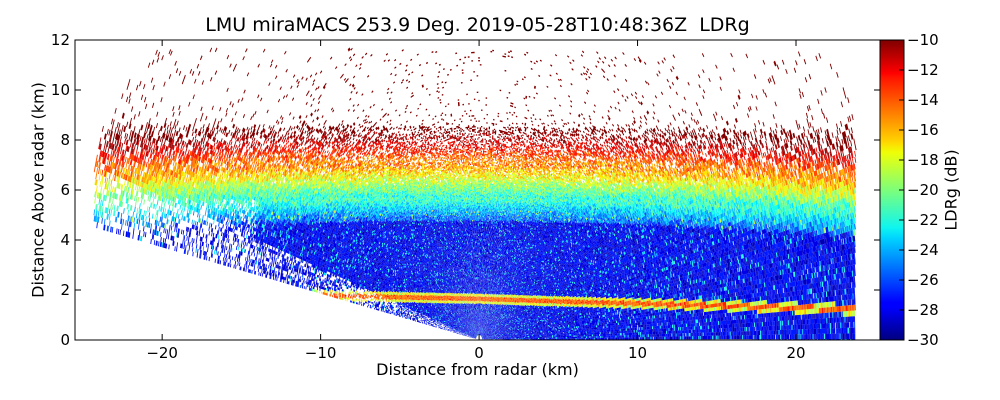 Image resolution: width=1000 pixels, height=400 pixels. What do you see at coordinates (65, 240) in the screenshot?
I see `y-tick-label: 4` at bounding box center [65, 240].